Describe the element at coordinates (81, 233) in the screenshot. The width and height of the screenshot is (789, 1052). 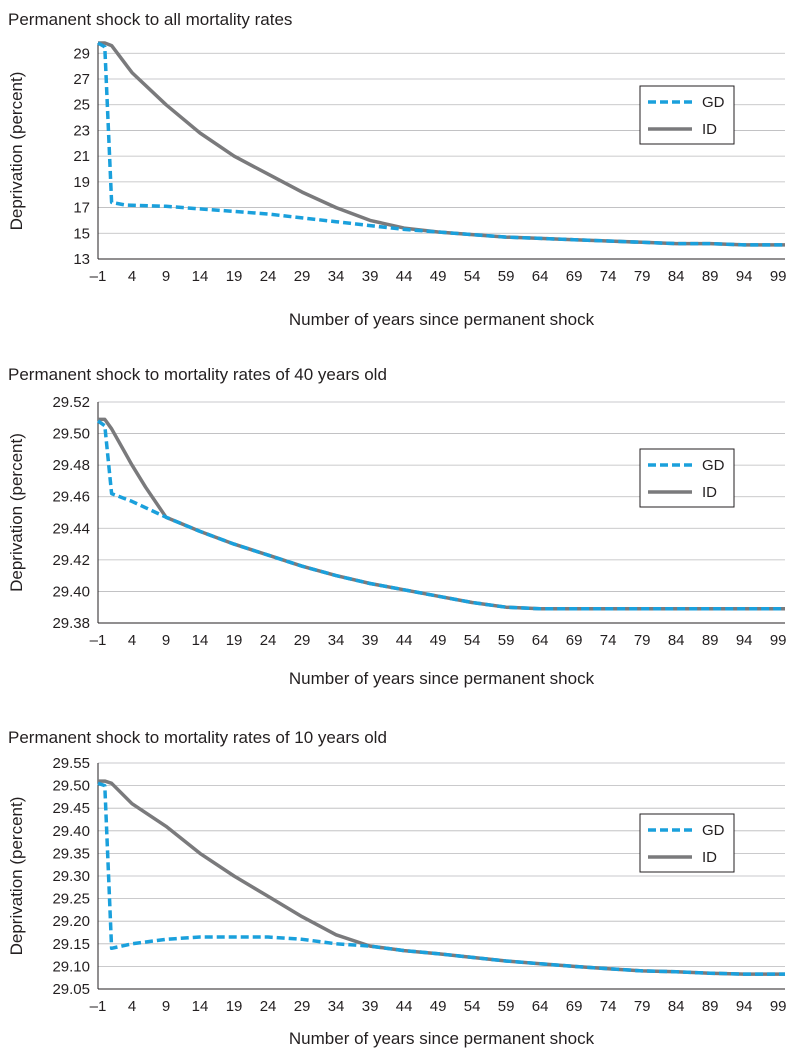
I see `y-tick-label: 15` at that location.